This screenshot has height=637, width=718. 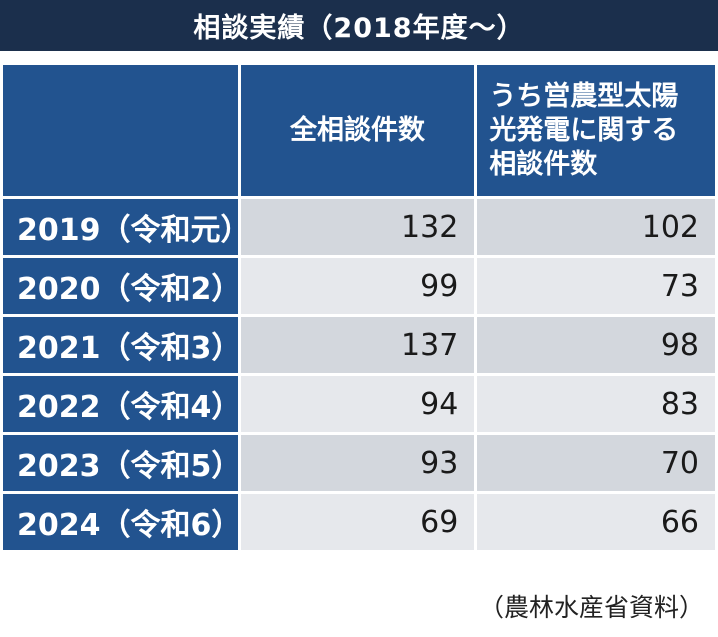 I want to click on table-row: 2020（令和2） 99 73, so click(x=359, y=286).